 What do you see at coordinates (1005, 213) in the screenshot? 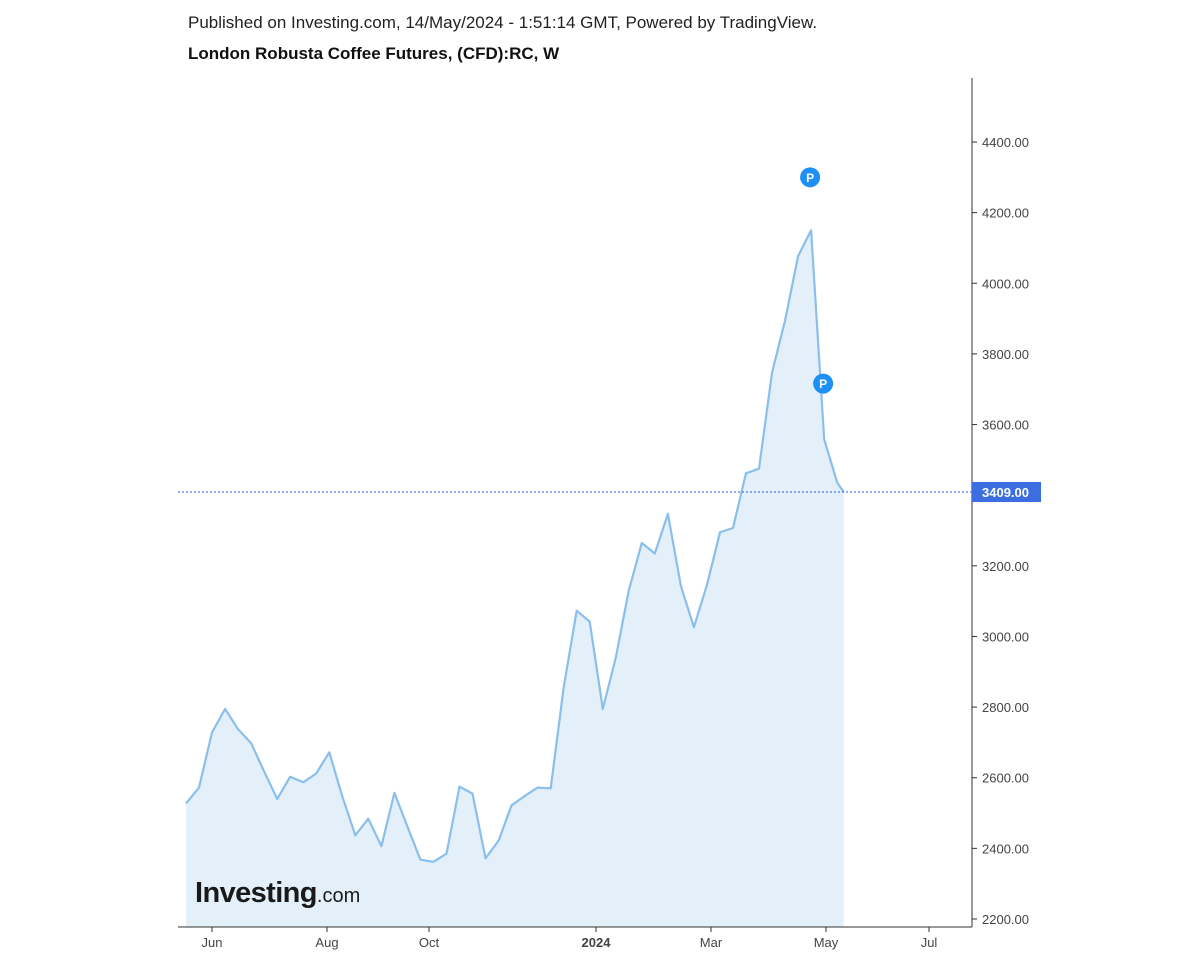
I see `y-tick-label: 4200.00` at bounding box center [1005, 213].